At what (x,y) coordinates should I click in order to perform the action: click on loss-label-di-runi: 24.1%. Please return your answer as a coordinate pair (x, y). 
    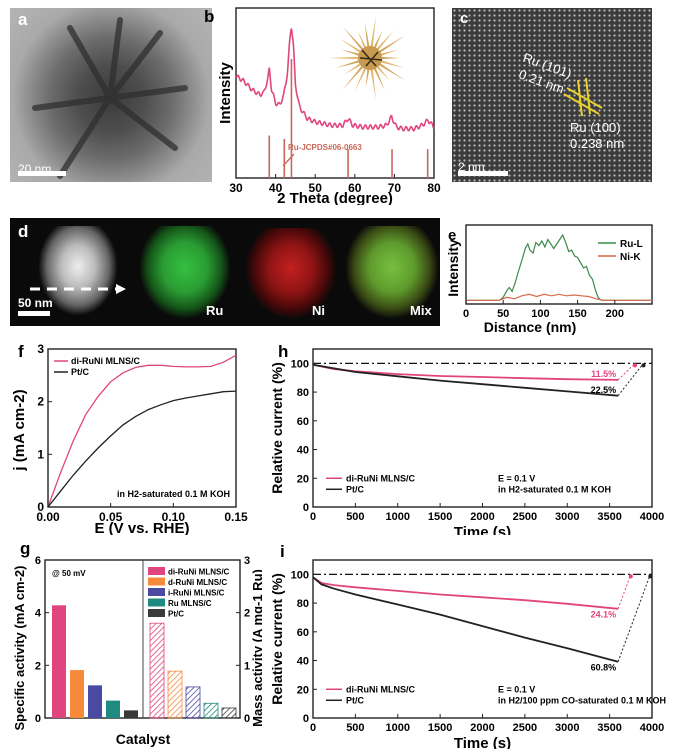
    Looking at the image, I should click on (604, 614).